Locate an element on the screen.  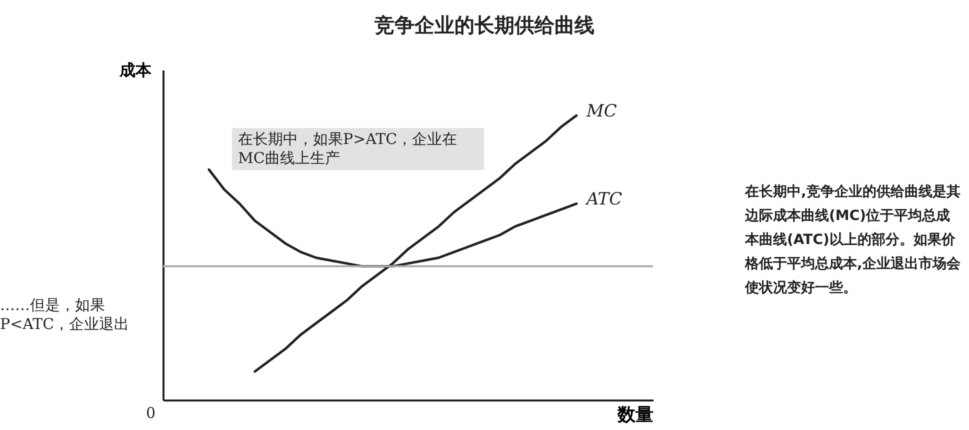
series-label: ATC is located at coordinates (603, 200).